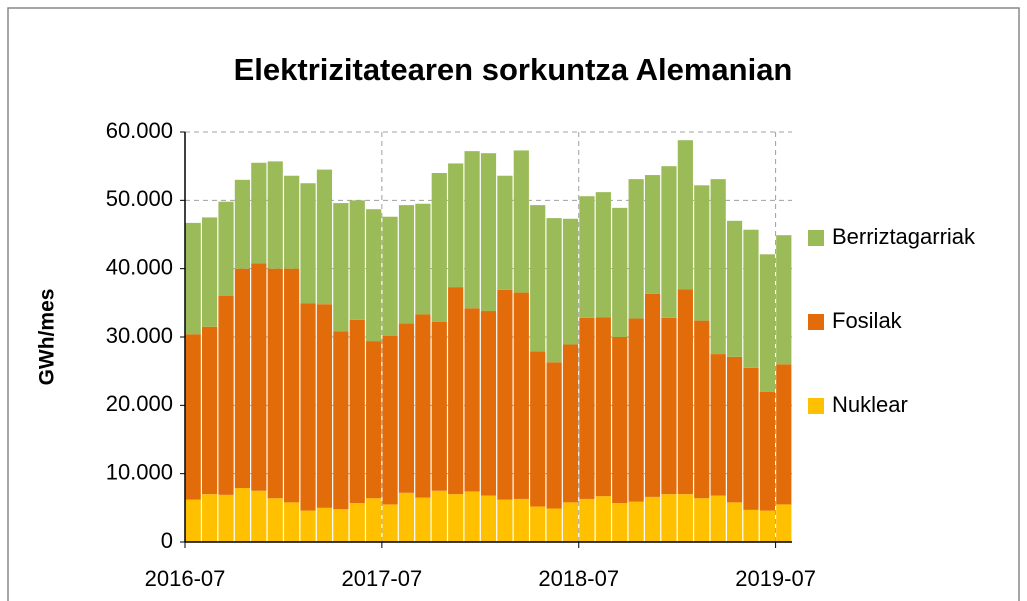 This screenshot has height=601, width=1027. I want to click on legend-label: Berriztagarriak, so click(904, 236).